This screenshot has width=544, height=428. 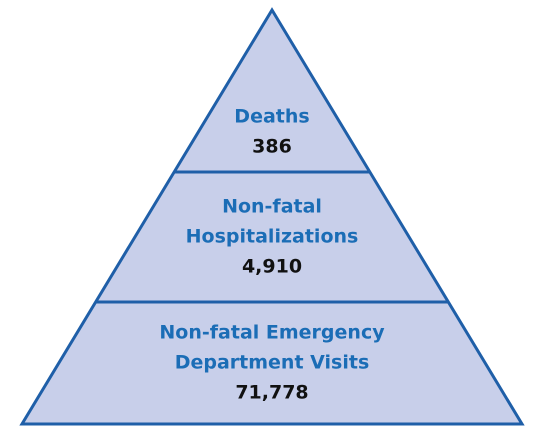 I want to click on tier-value: 71,778, so click(x=271, y=393).